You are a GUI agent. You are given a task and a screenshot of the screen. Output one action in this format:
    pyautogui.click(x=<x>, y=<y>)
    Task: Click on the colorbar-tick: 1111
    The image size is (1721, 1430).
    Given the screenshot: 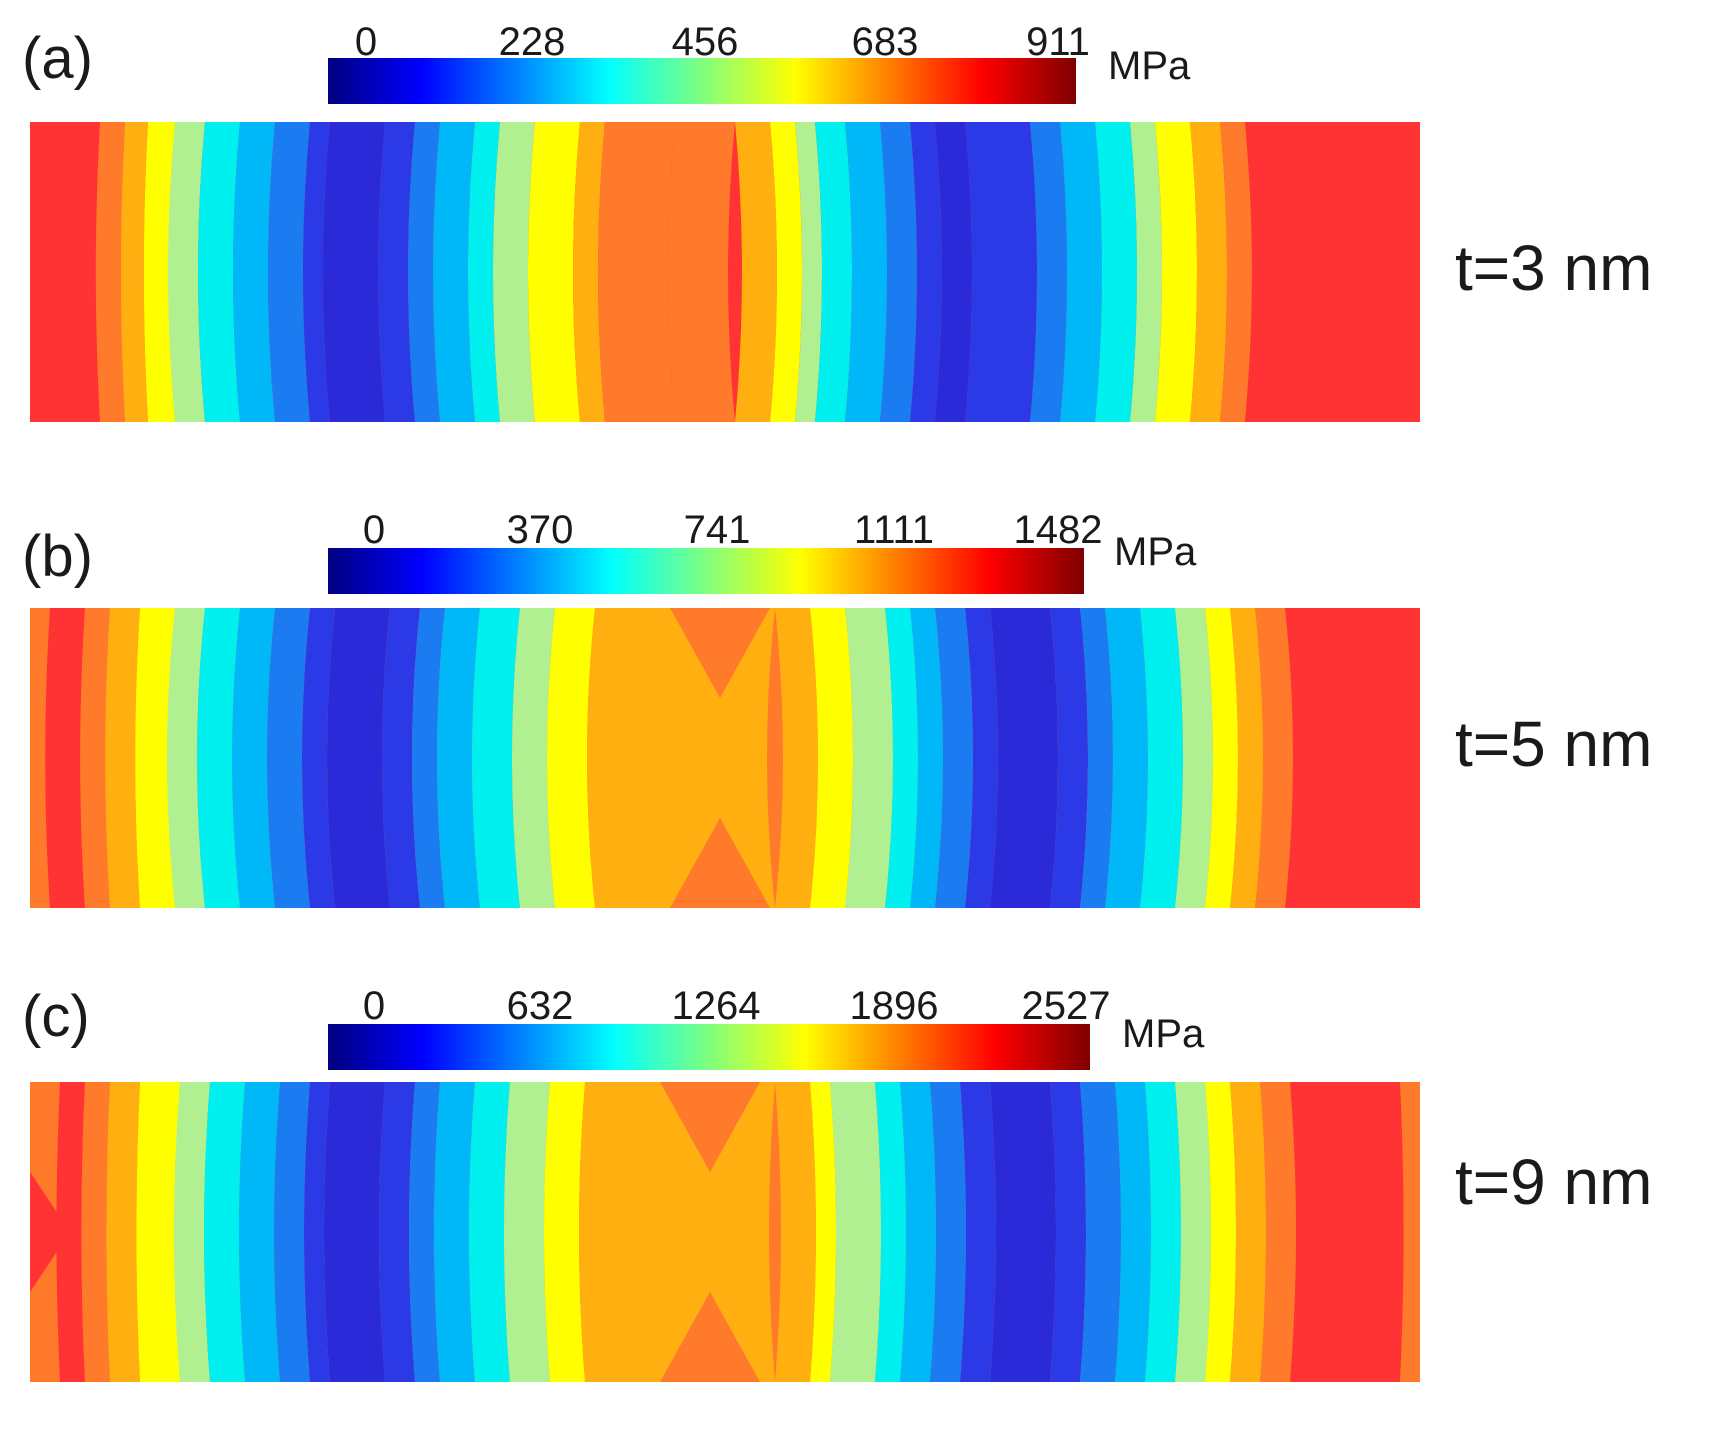 What is the action you would take?
    pyautogui.click(x=894, y=530)
    